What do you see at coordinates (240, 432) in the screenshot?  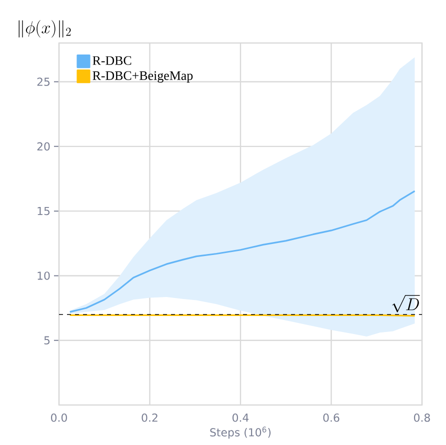 I see `x-axis-title: Steps (10$^{6}$)` at bounding box center [240, 432].